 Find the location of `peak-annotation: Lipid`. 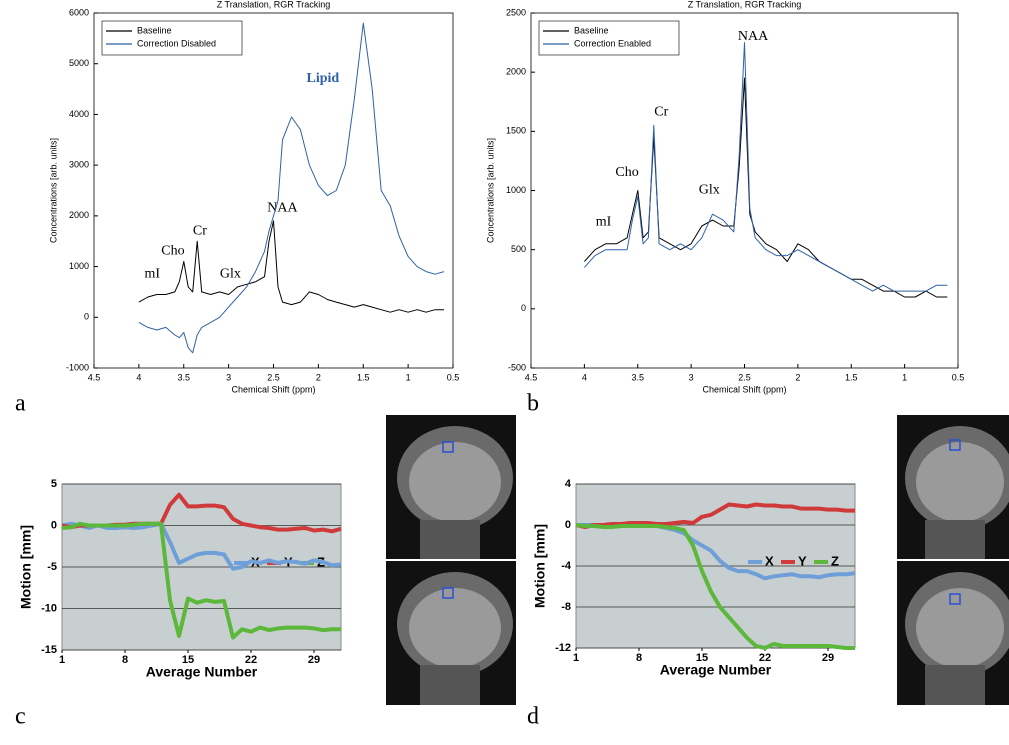

peak-annotation: Lipid is located at coordinates (323, 78).